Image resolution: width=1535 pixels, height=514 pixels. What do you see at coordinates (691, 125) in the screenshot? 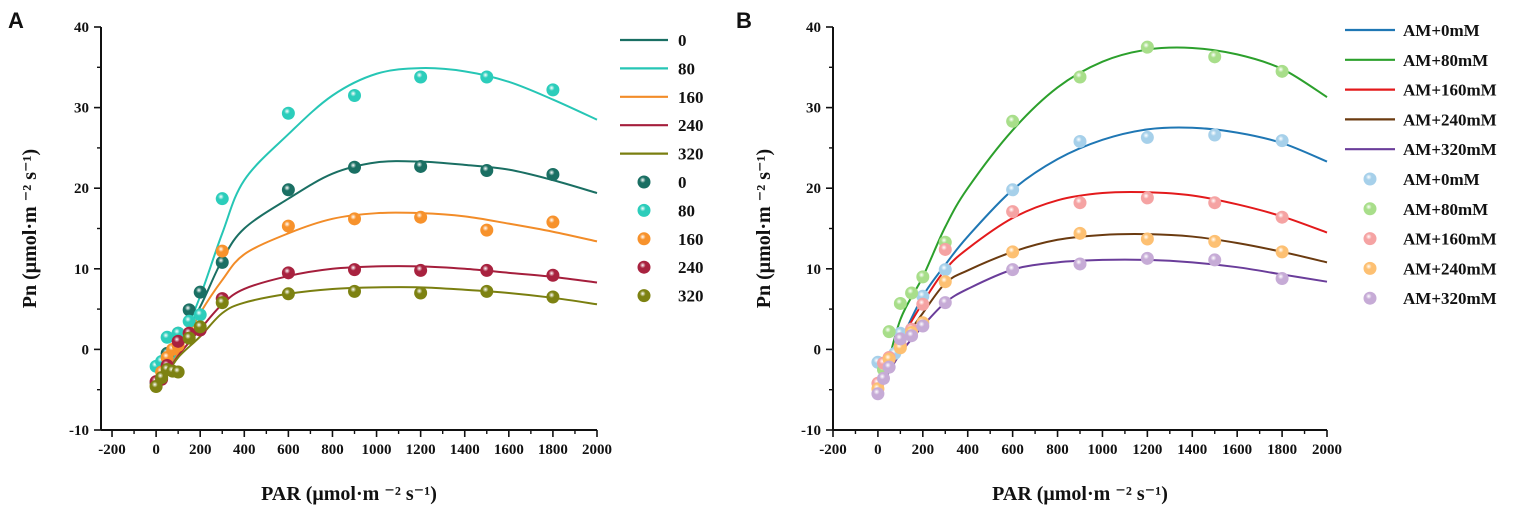
I see `legend-line-label: 240` at bounding box center [691, 125].